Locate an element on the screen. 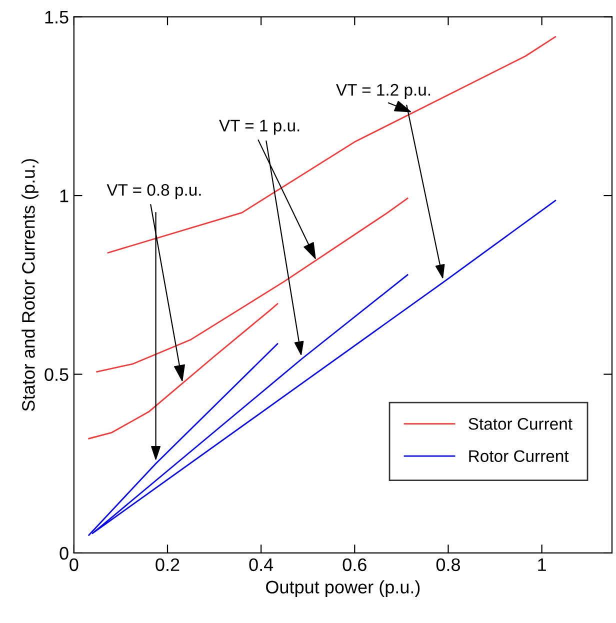 This screenshot has height=623, width=616. y-tick-label: 1.5 is located at coordinates (56, 17).